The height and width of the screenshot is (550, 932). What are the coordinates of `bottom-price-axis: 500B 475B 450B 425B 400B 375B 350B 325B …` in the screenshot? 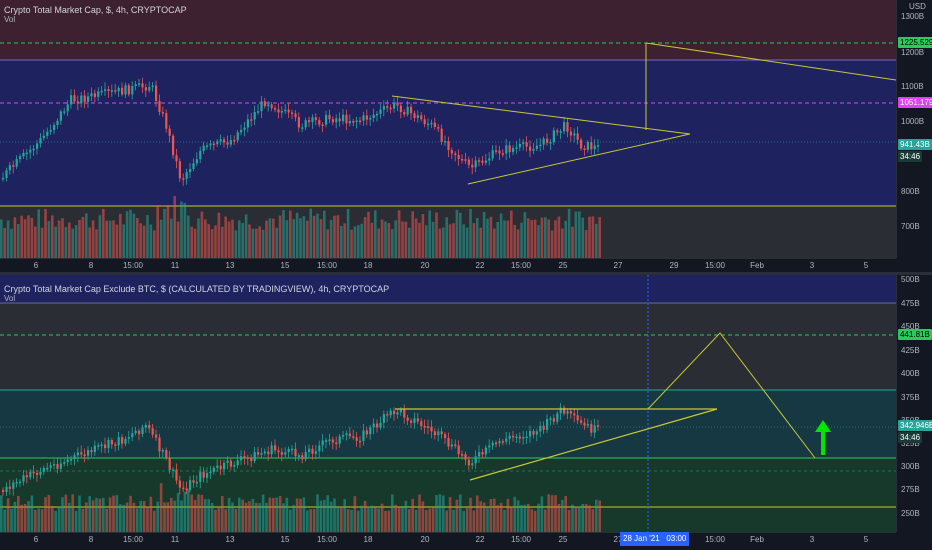 It's located at (914, 403).